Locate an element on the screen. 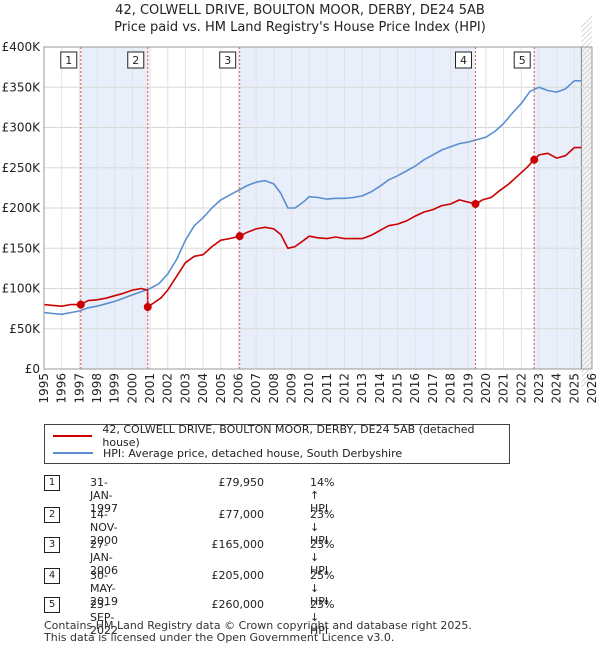 The width and height of the screenshot is (600, 650). y-tick-label: £50K is located at coordinates (25, 329).